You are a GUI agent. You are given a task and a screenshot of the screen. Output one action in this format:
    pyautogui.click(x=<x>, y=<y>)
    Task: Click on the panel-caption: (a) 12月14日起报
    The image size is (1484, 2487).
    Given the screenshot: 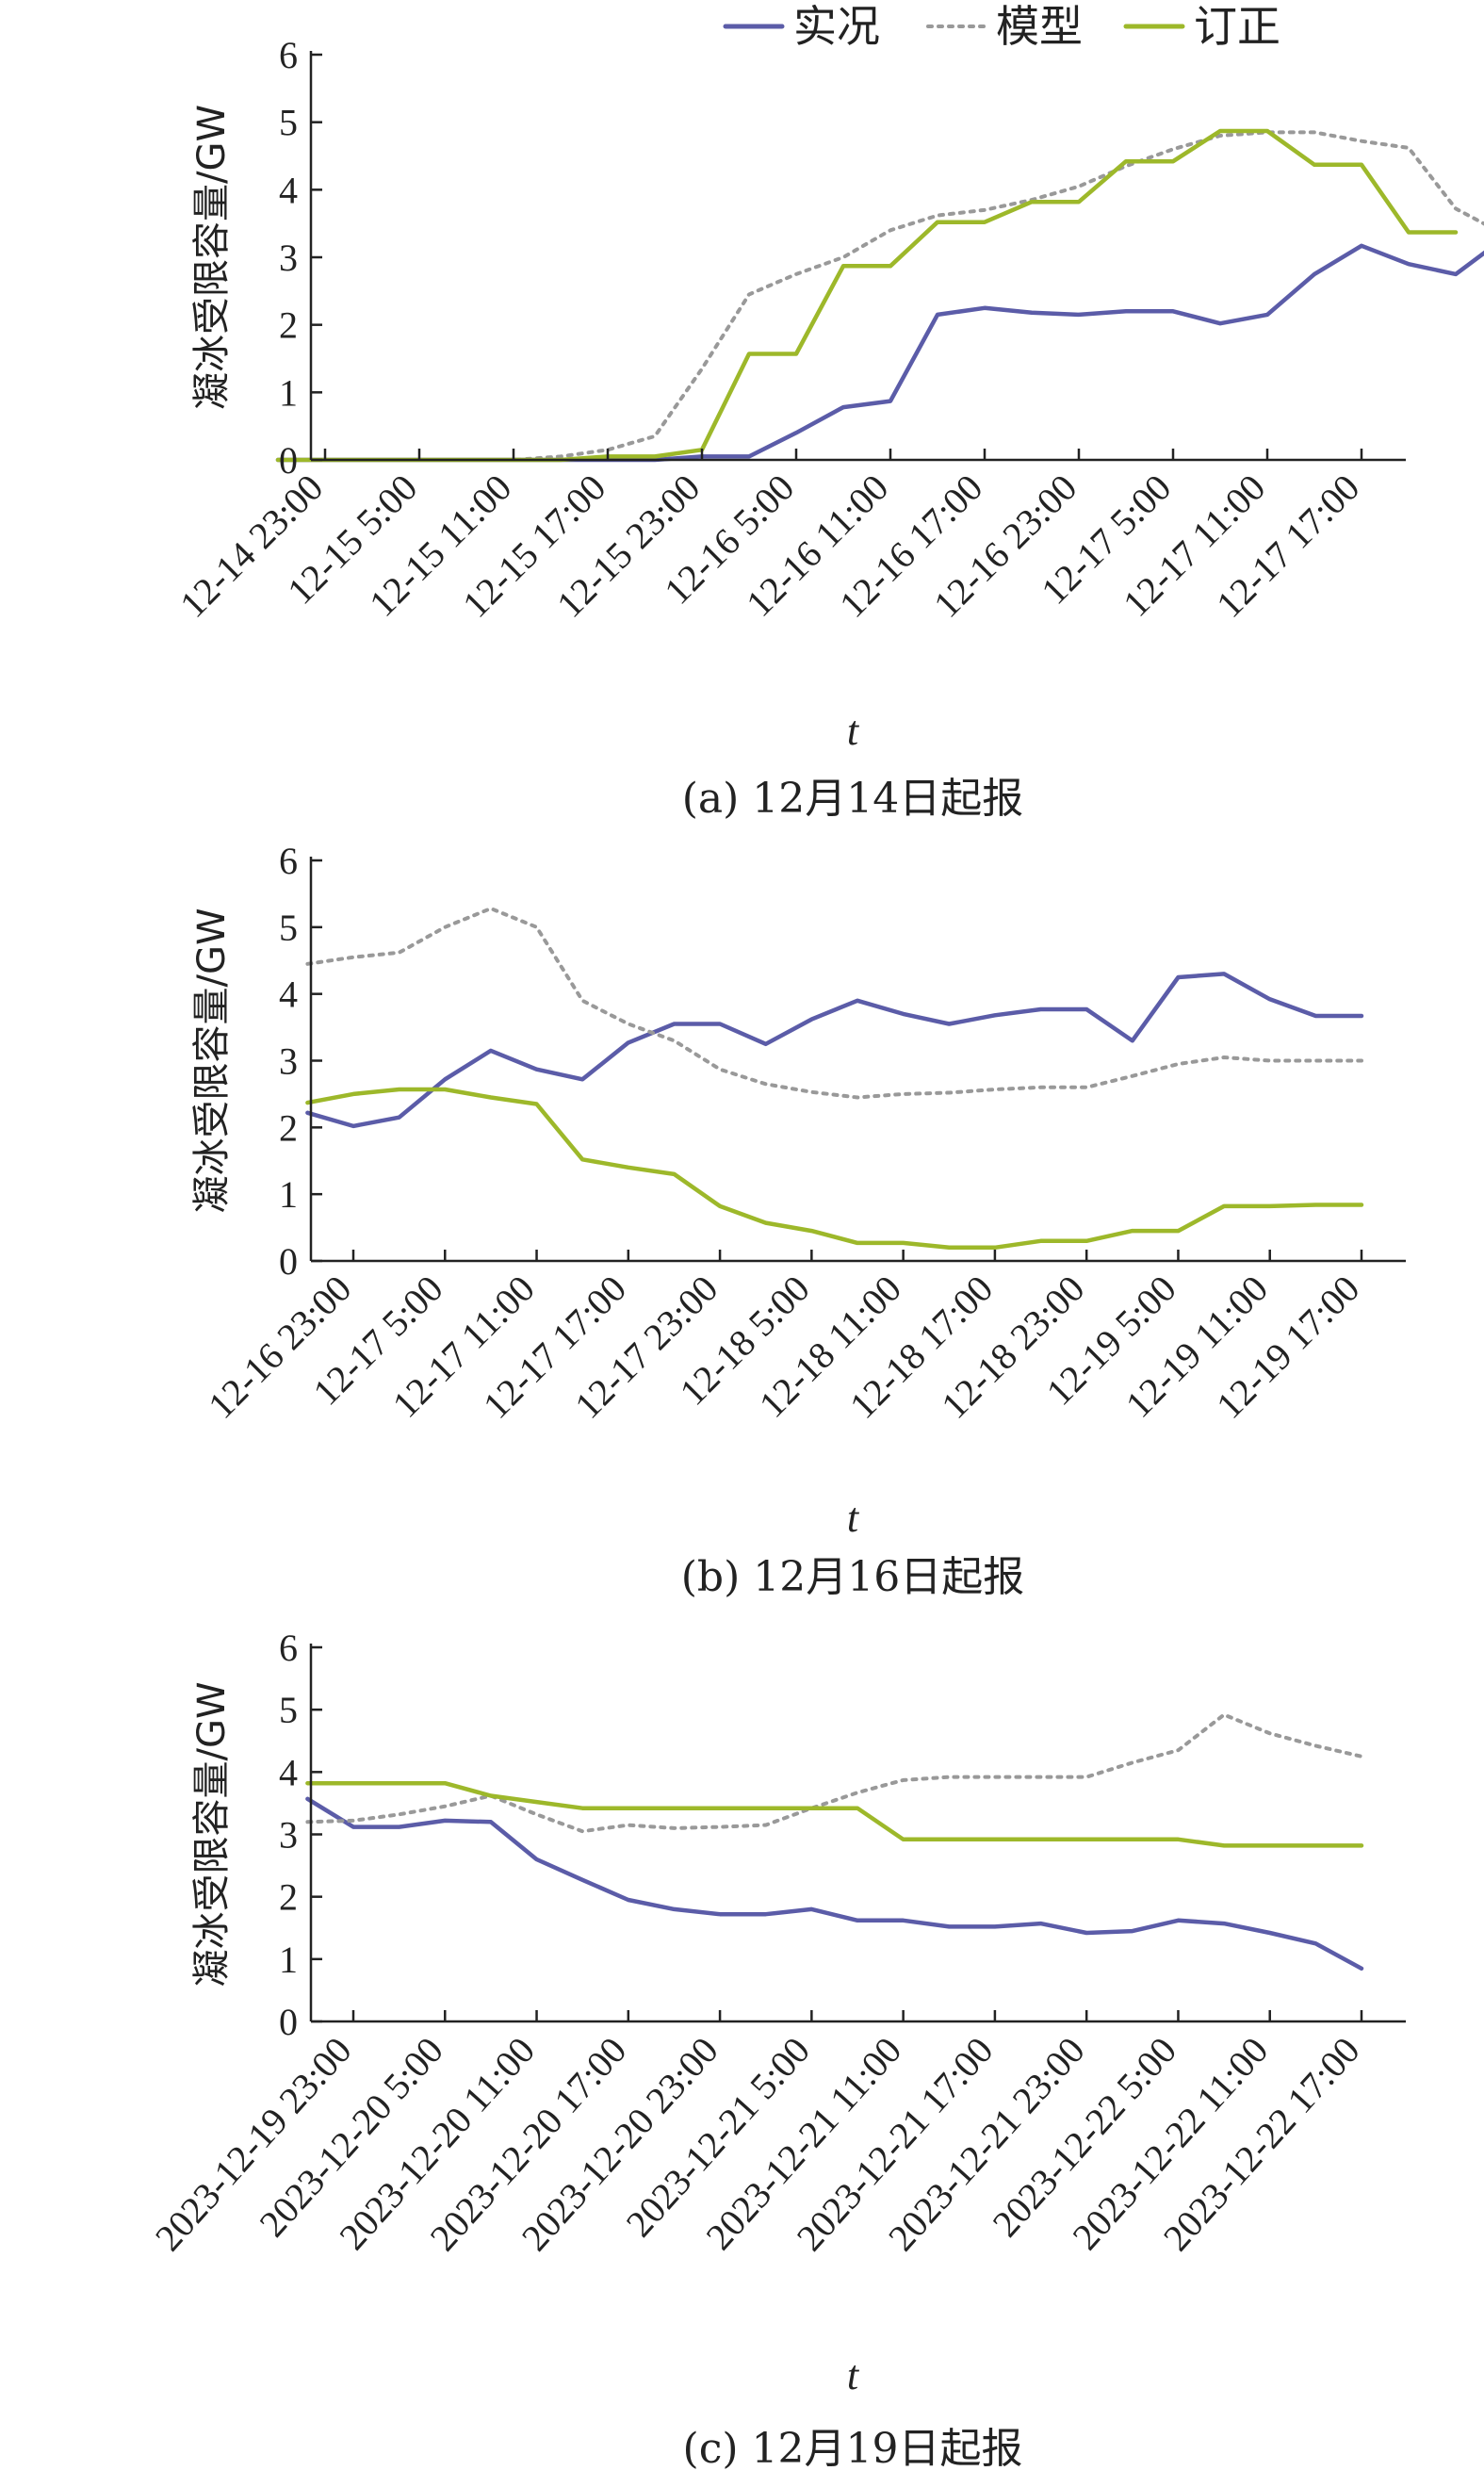 What is the action you would take?
    pyautogui.click(x=853, y=799)
    